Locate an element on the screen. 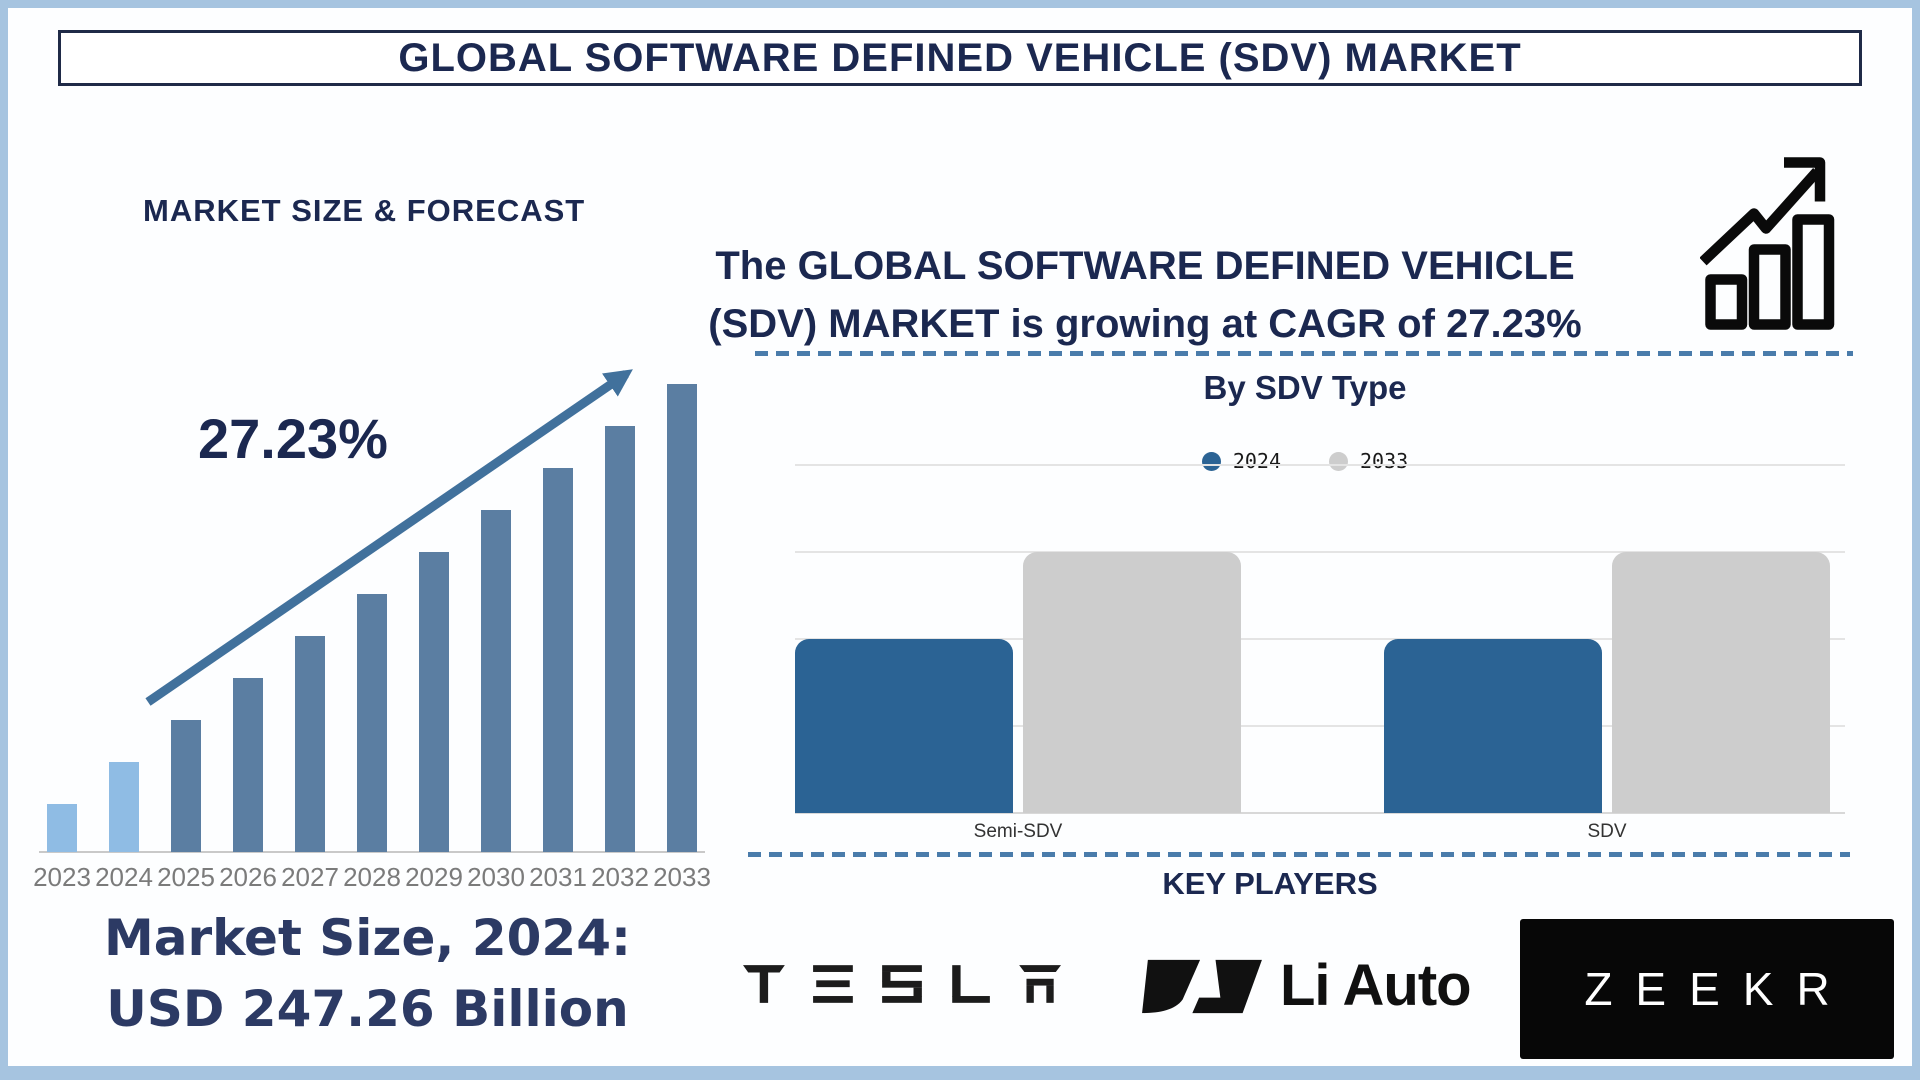 This screenshot has width=1920, height=1080. x-axis-line is located at coordinates (372, 852).